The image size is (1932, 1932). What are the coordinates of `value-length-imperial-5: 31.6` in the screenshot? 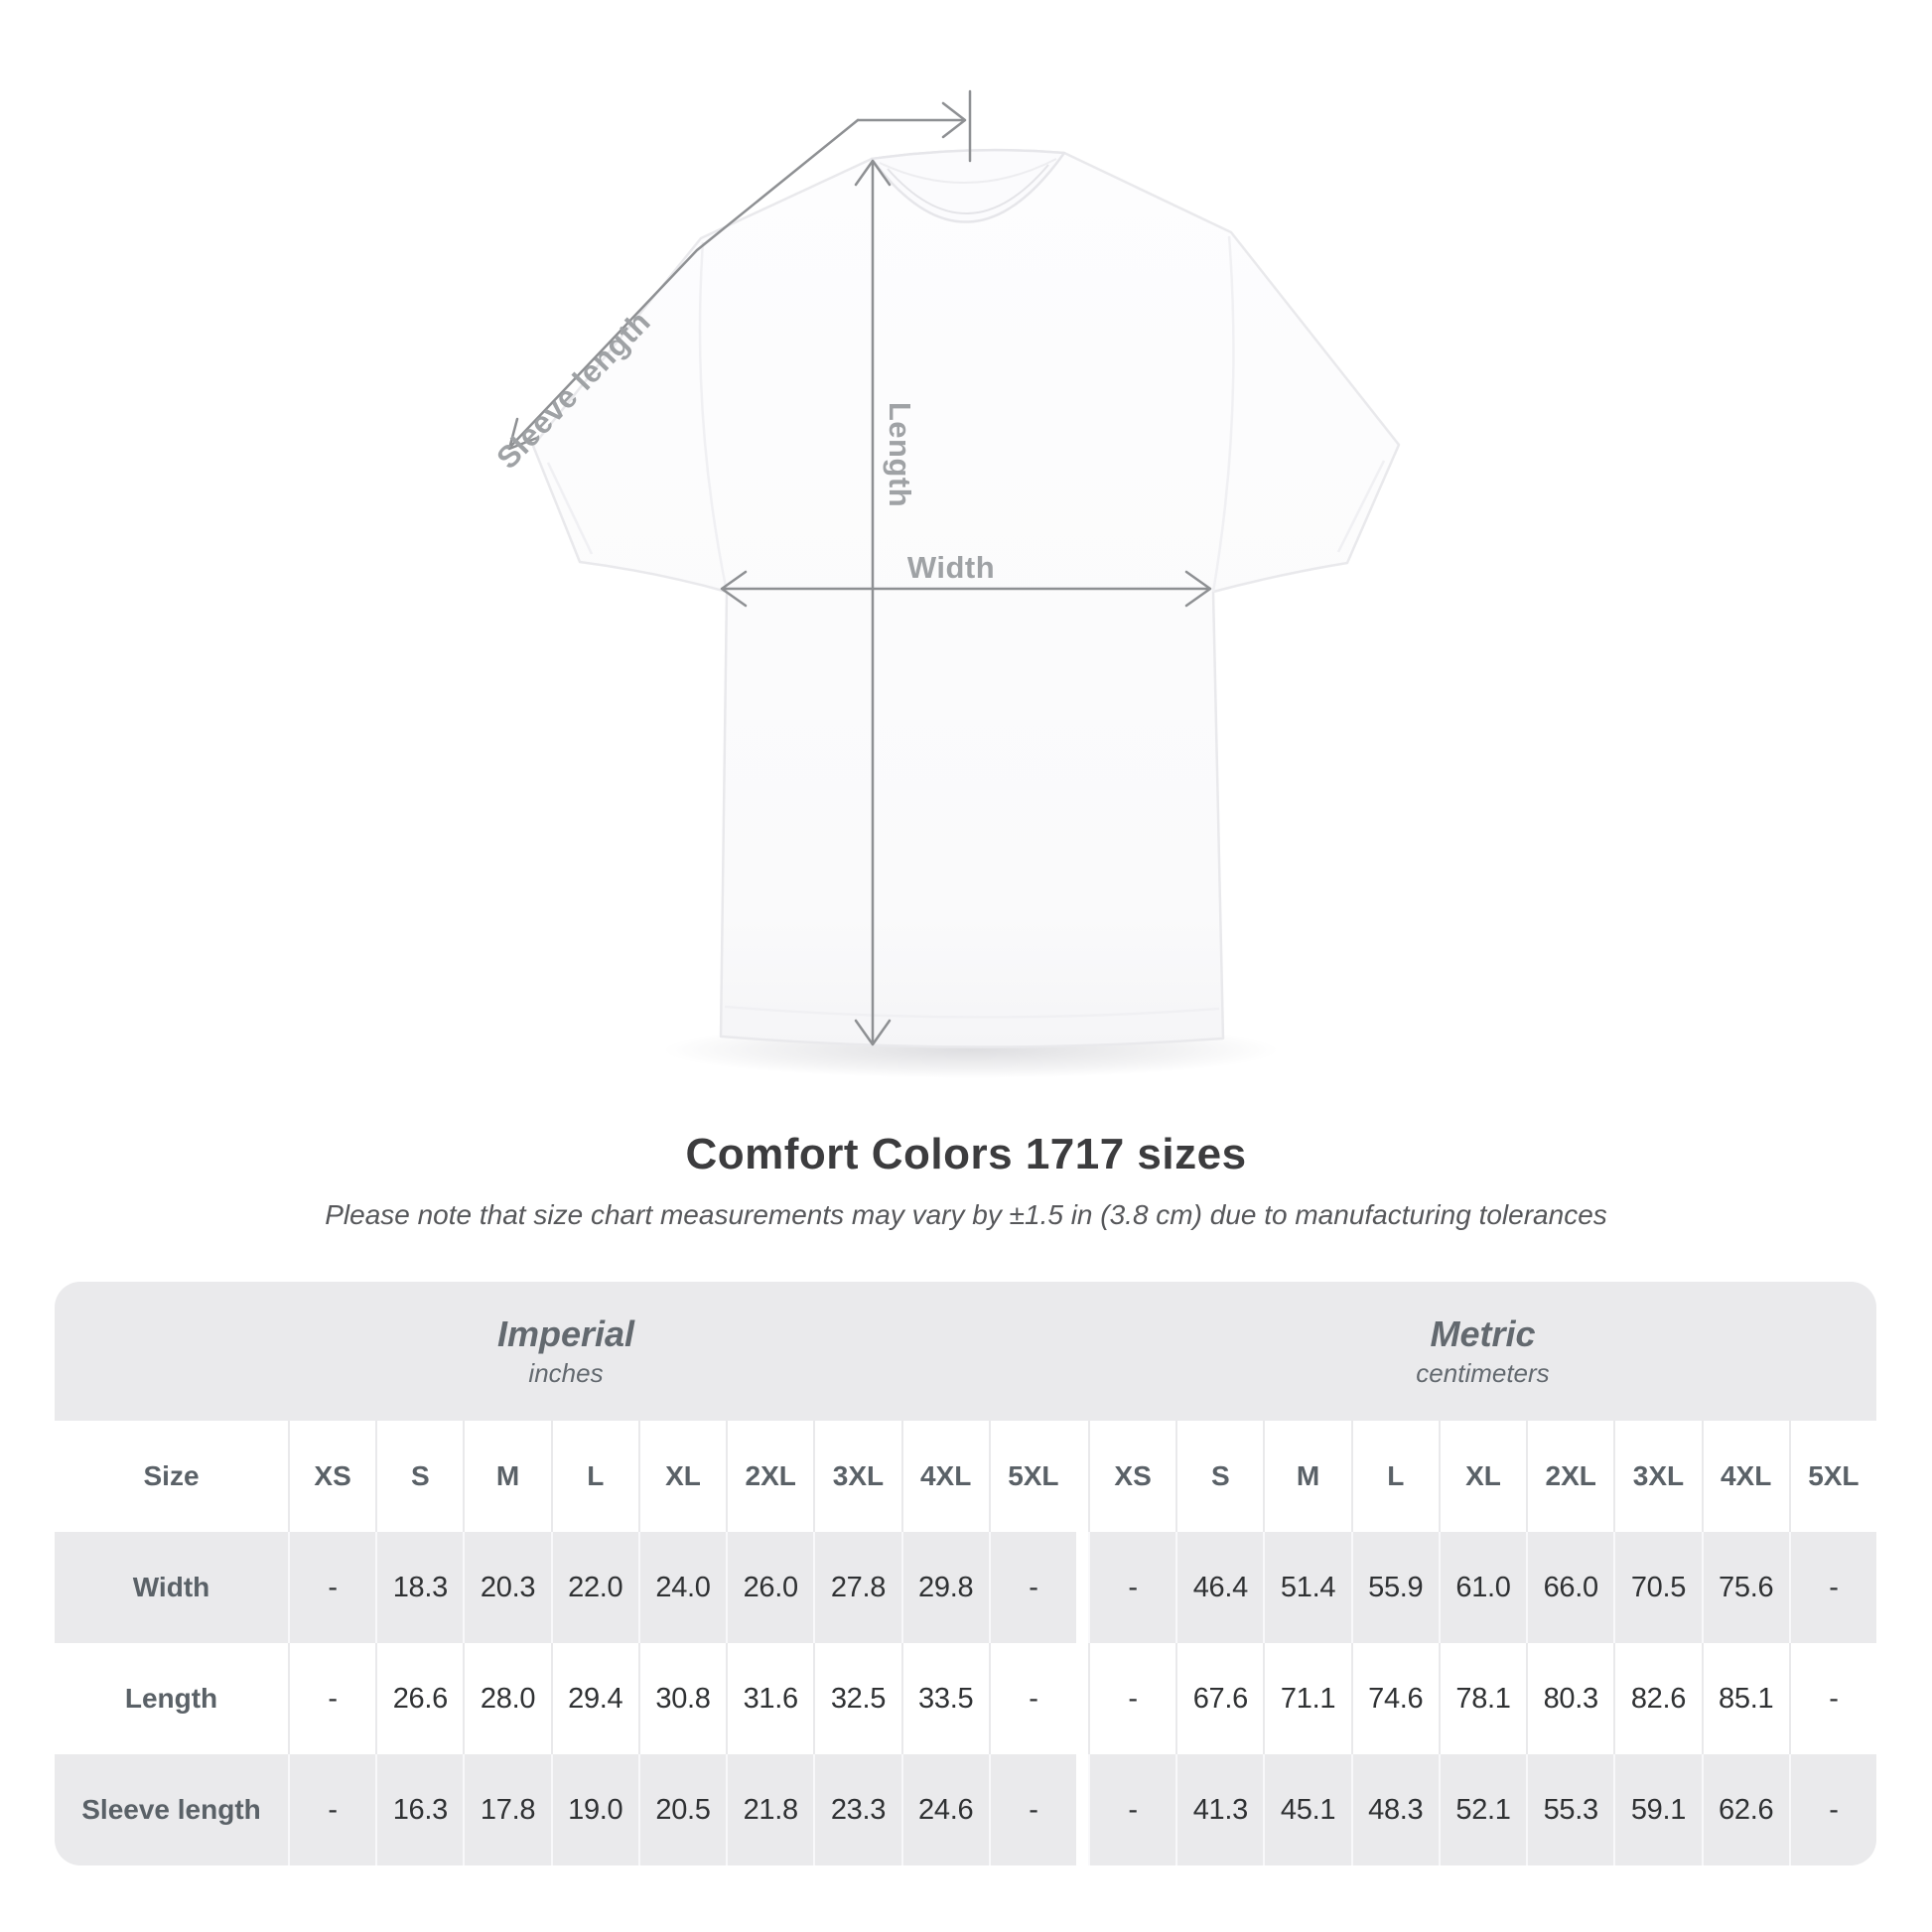 It's located at (769, 1698).